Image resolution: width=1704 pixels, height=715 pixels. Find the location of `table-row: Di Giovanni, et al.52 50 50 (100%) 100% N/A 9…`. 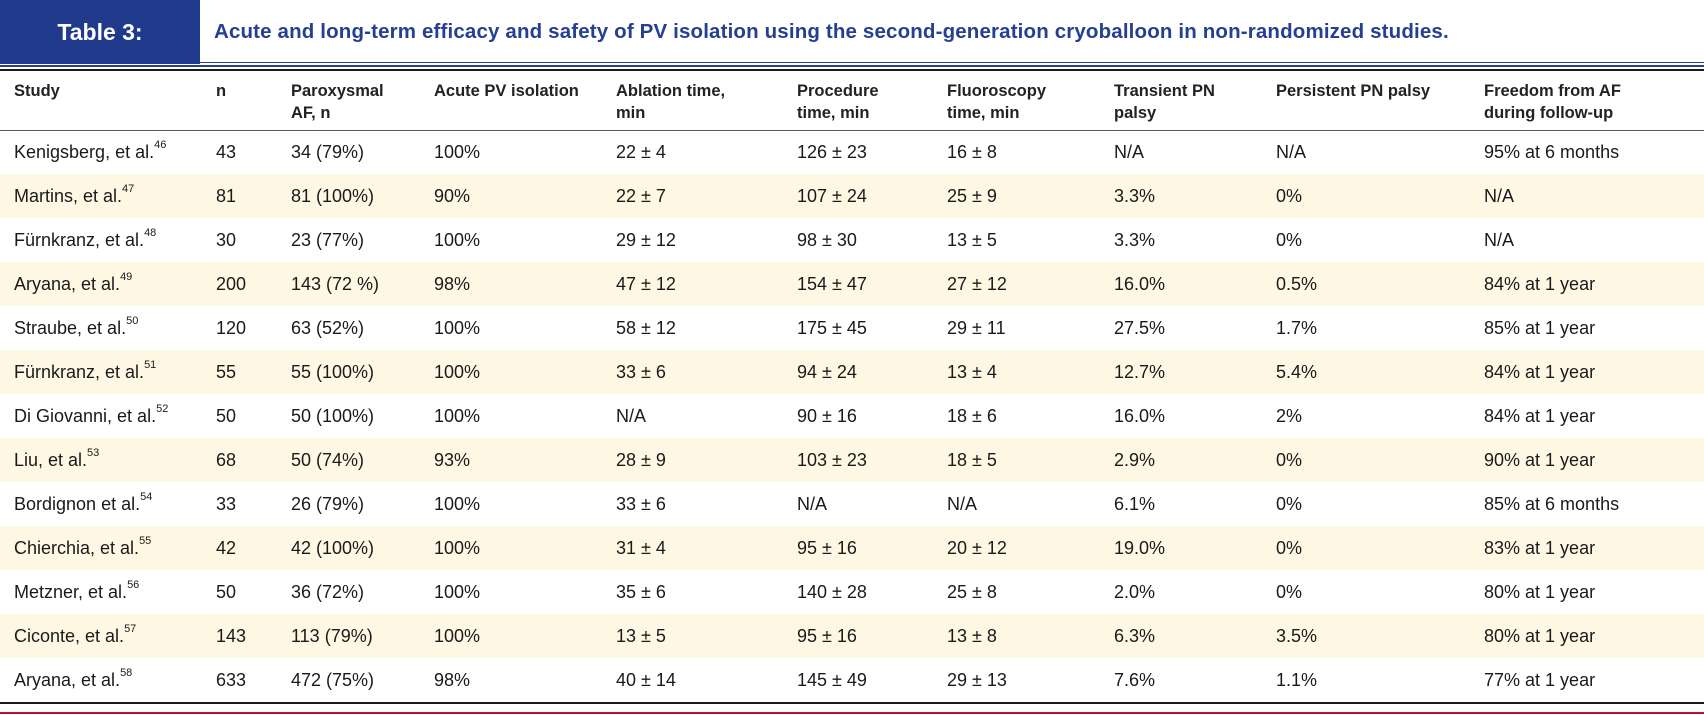

table-row: Di Giovanni, et al.52 50 50 (100%) 100% N/A 9… is located at coordinates (852, 416).